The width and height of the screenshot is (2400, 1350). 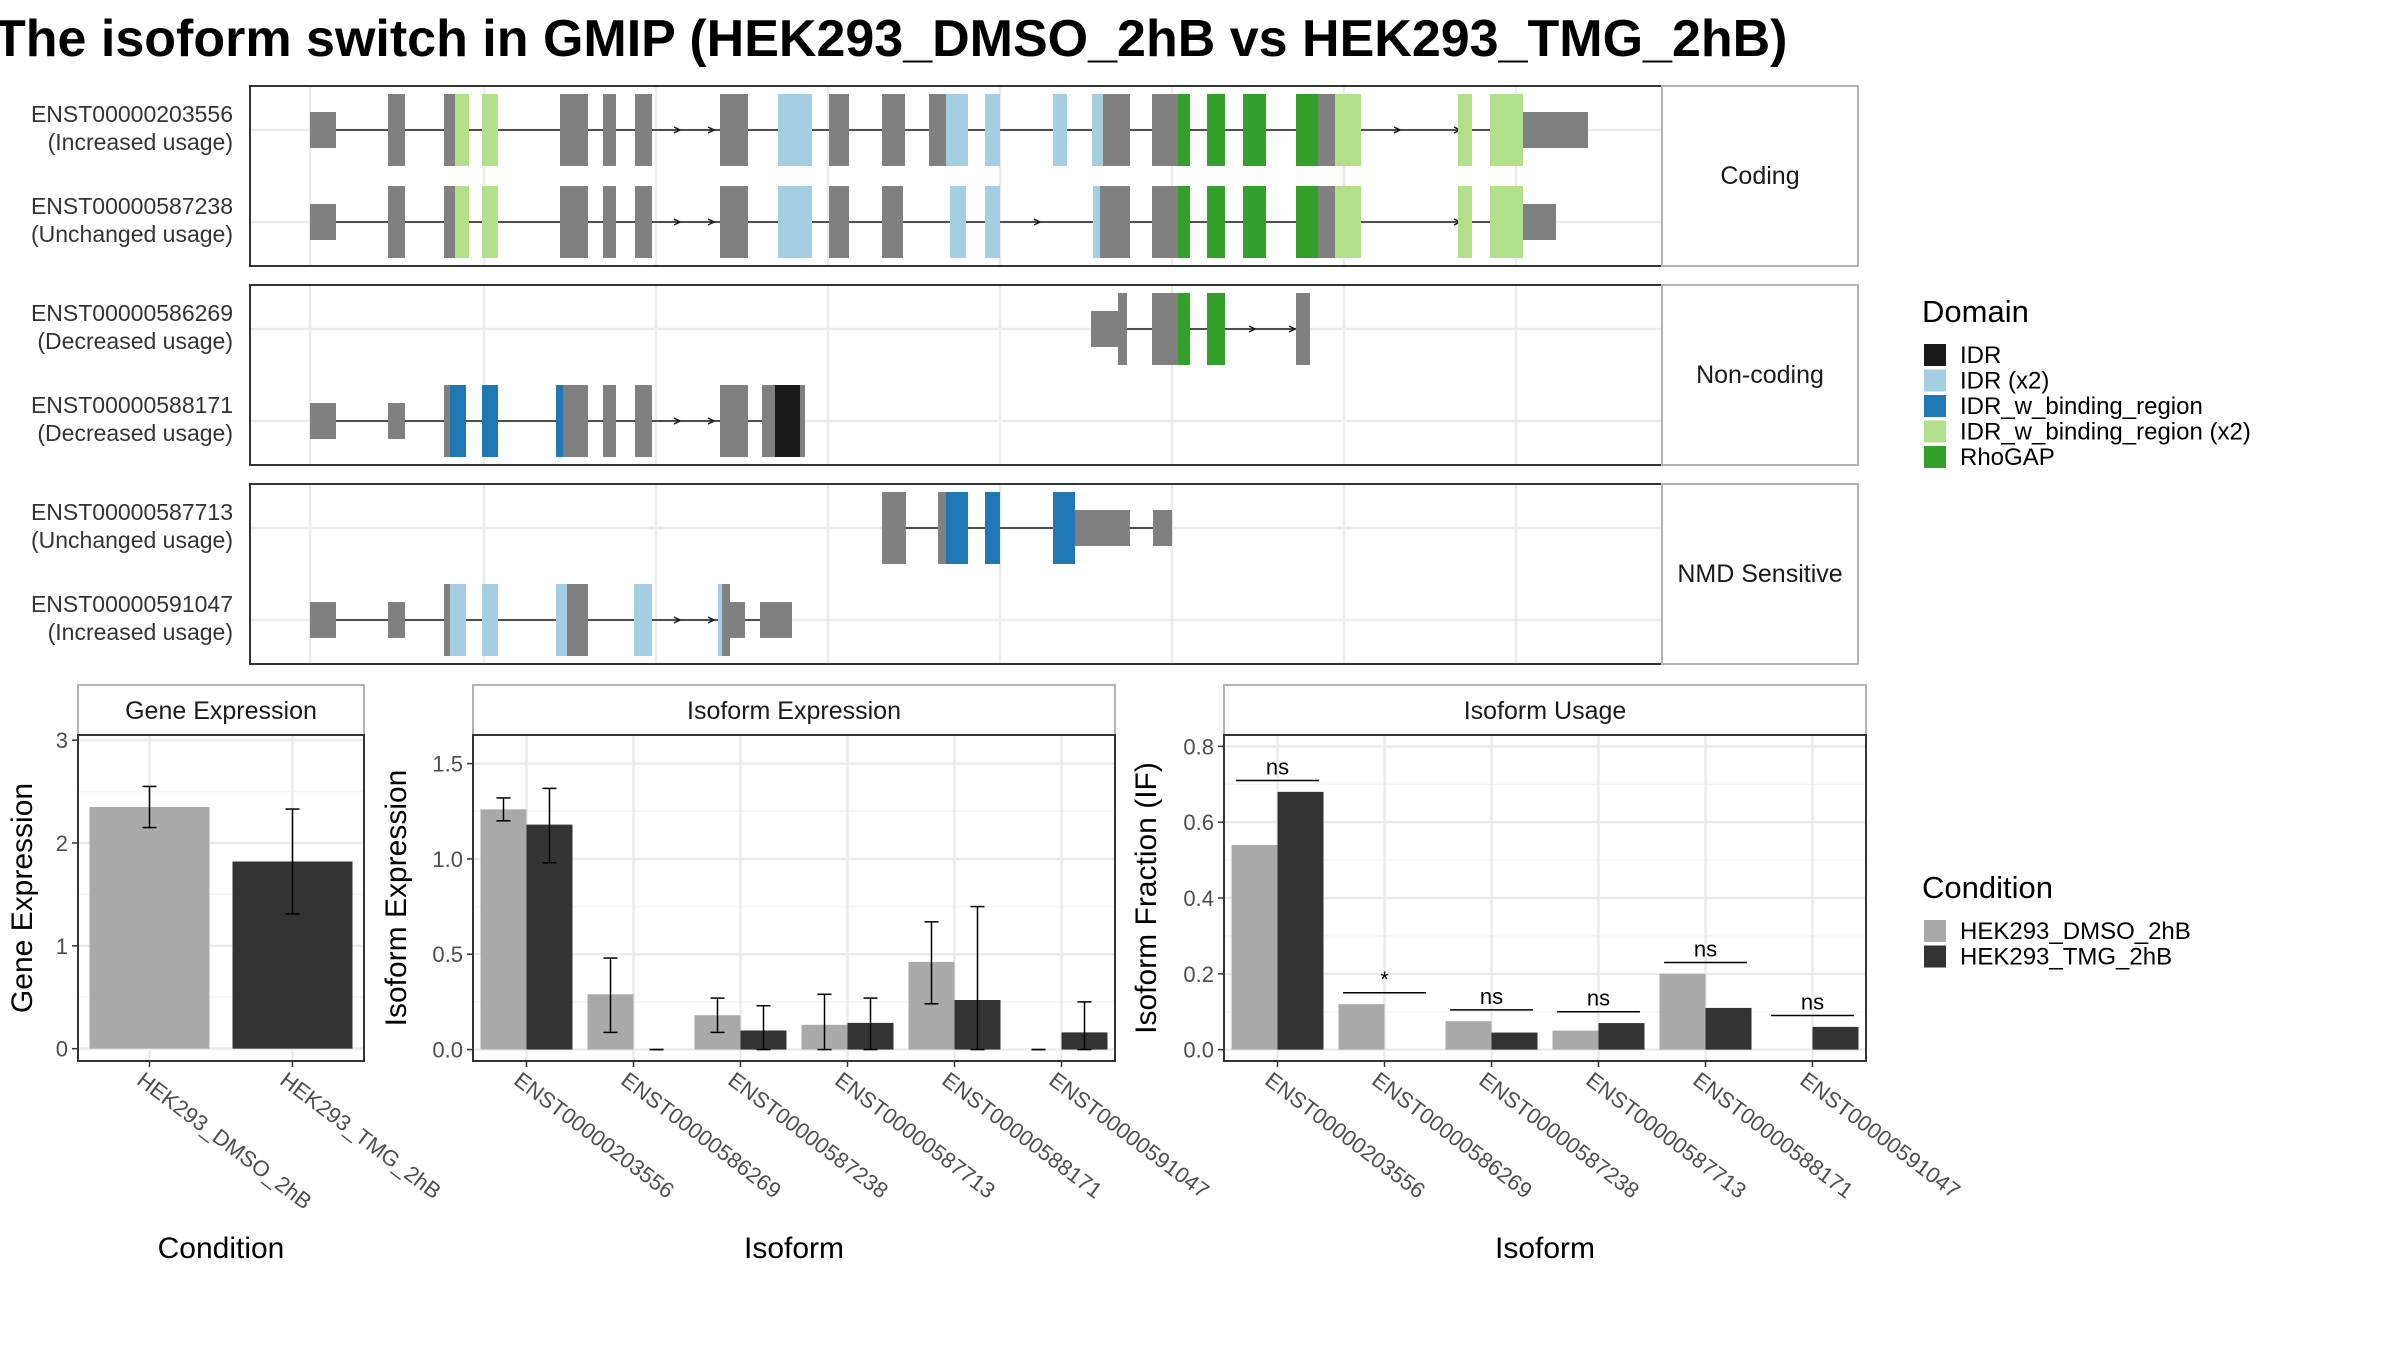 What do you see at coordinates (1198, 822) in the screenshot?
I see `y-tick-label: 0.6` at bounding box center [1198, 822].